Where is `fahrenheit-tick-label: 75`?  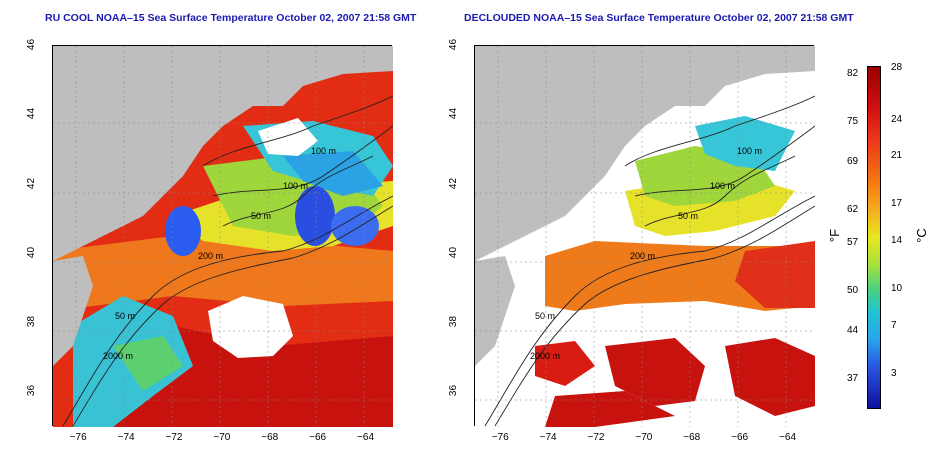 fahrenheit-tick-label: 75 is located at coordinates (853, 121).